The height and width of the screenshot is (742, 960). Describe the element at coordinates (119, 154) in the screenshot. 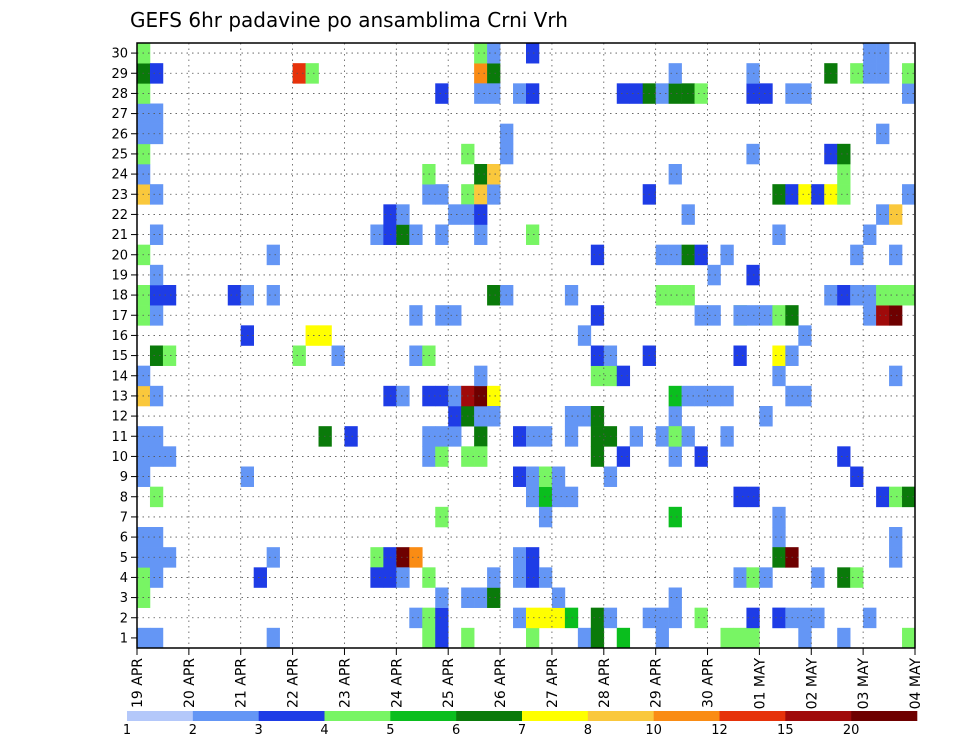

I see `y-tick-label: 25` at that location.